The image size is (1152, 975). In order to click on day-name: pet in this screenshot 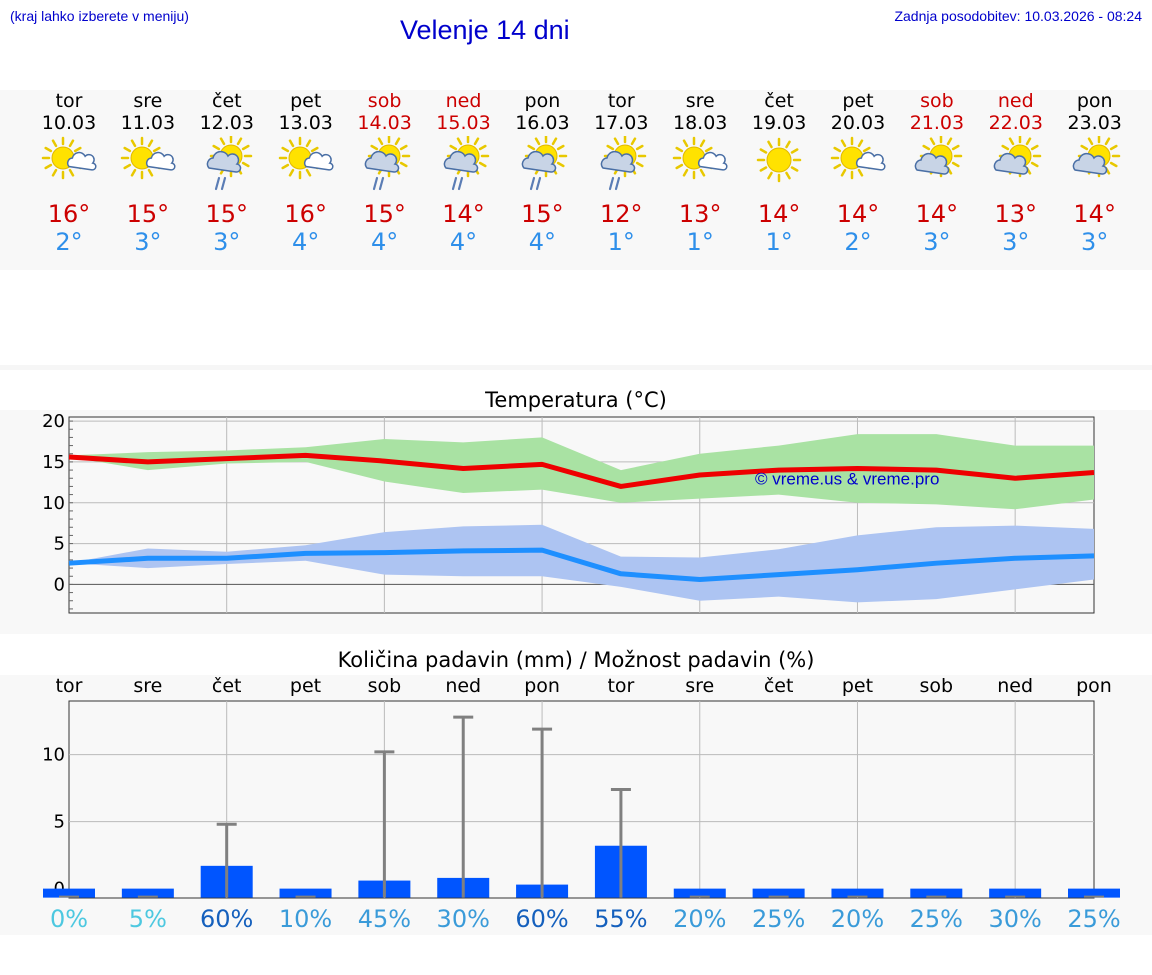, I will do `click(306, 101)`.